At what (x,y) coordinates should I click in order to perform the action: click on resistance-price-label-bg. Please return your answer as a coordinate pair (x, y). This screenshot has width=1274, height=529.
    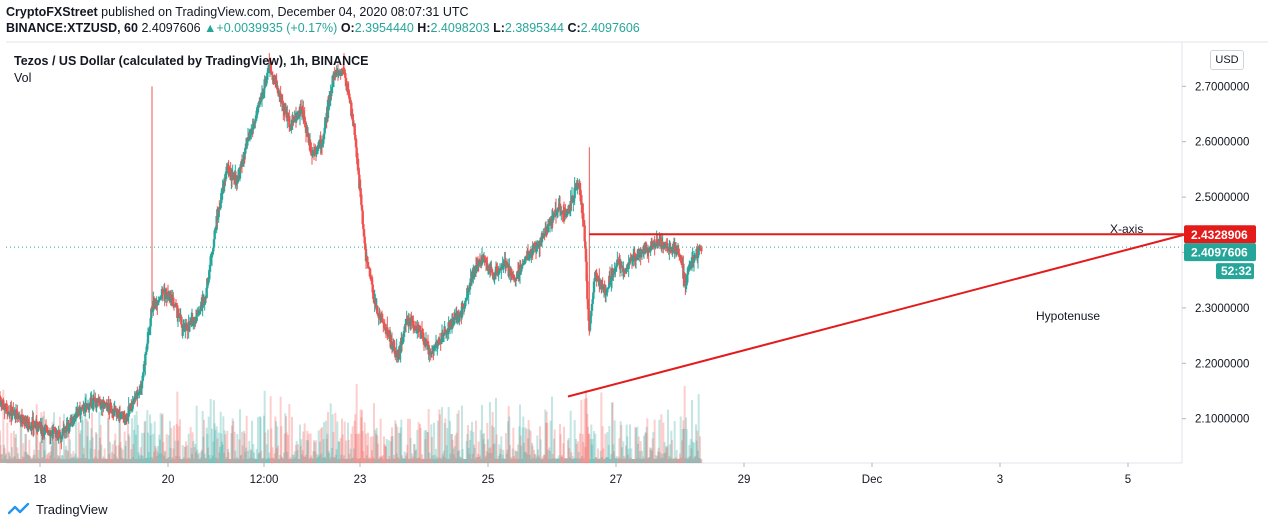
    Looking at the image, I should click on (1220, 234).